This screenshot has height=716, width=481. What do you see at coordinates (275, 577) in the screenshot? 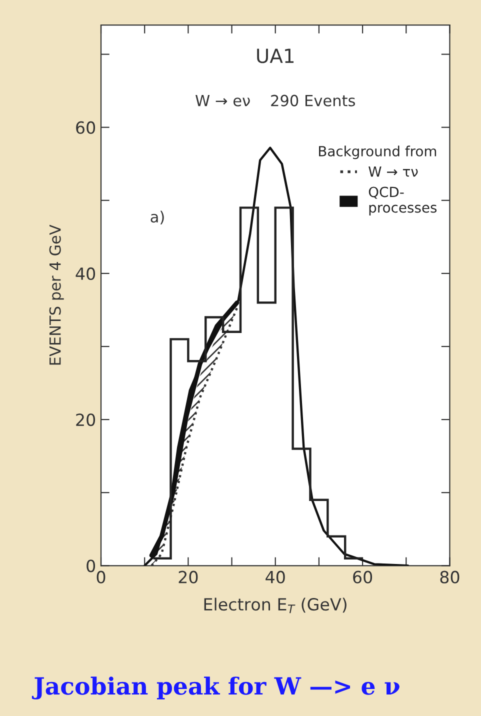
I see `x-tick-label: 40` at bounding box center [275, 577].